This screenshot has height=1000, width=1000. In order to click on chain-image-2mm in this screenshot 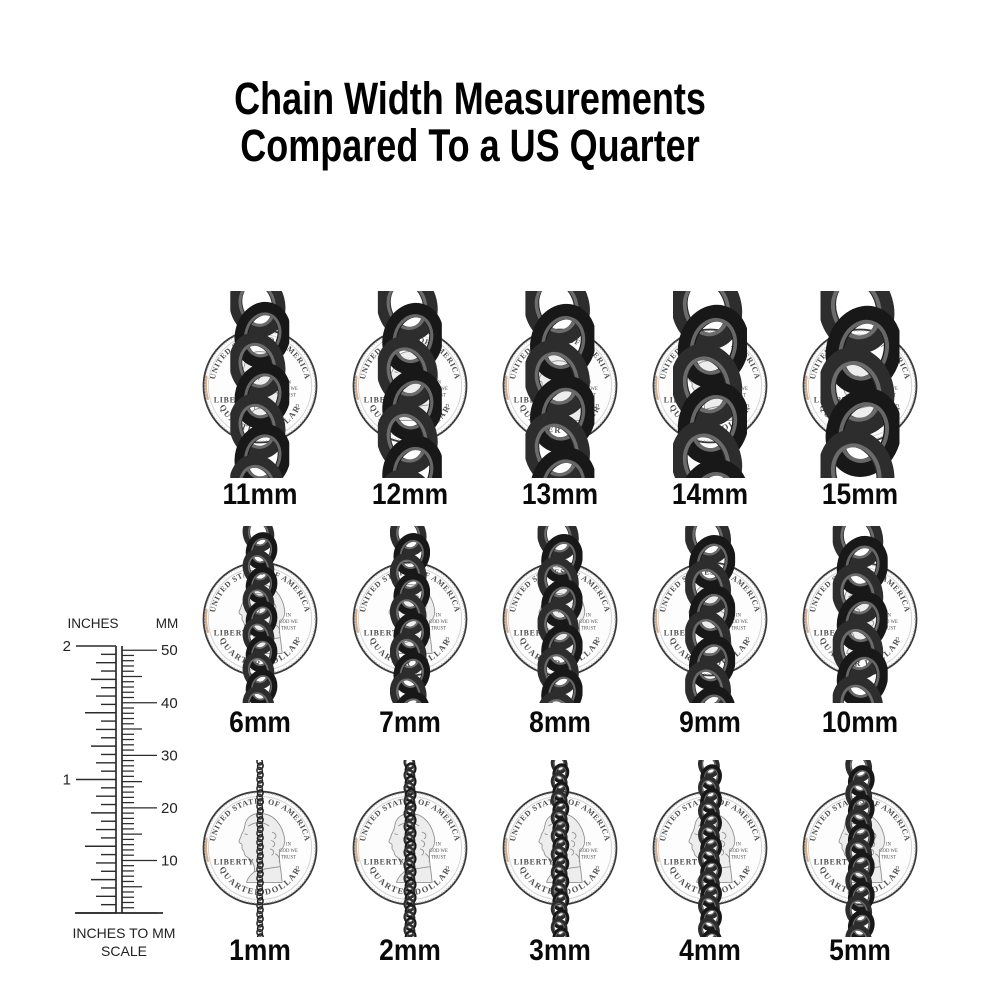, I will do `click(410, 849)`.